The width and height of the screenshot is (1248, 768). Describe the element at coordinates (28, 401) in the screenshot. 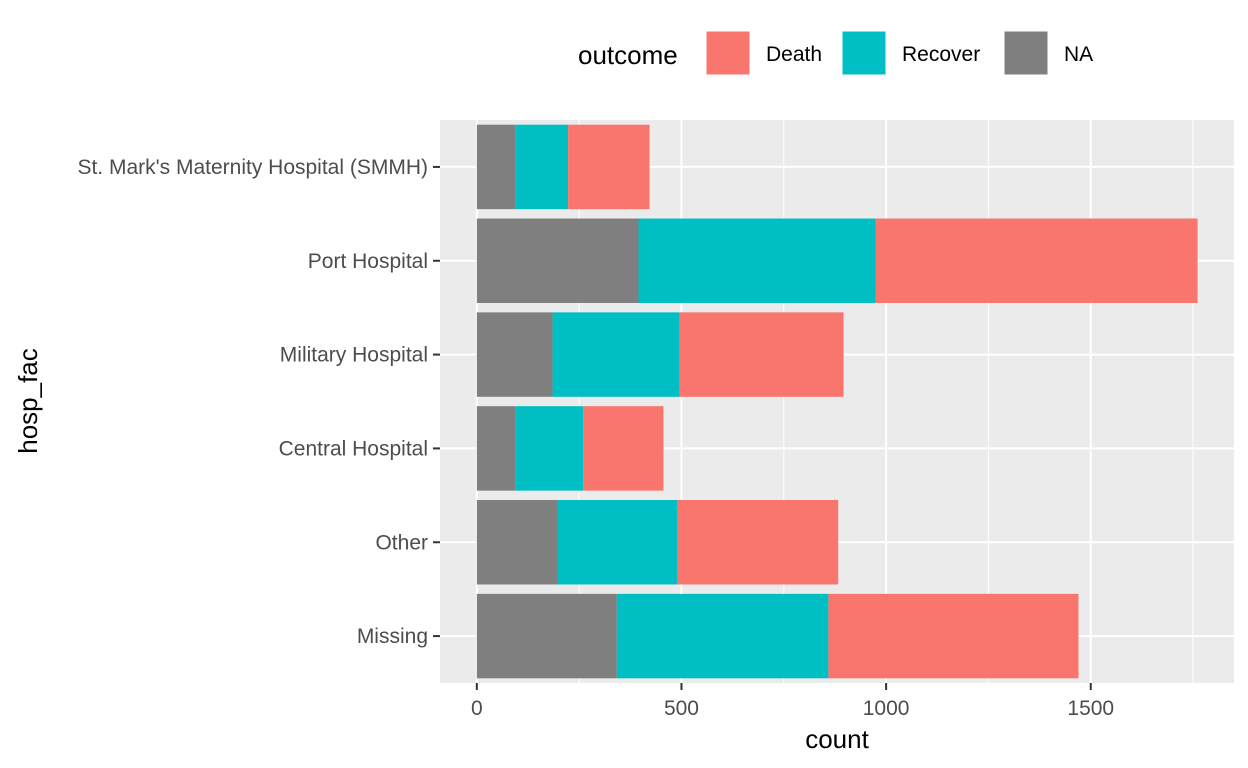

I see `y-axis-title: hosp_fac` at that location.